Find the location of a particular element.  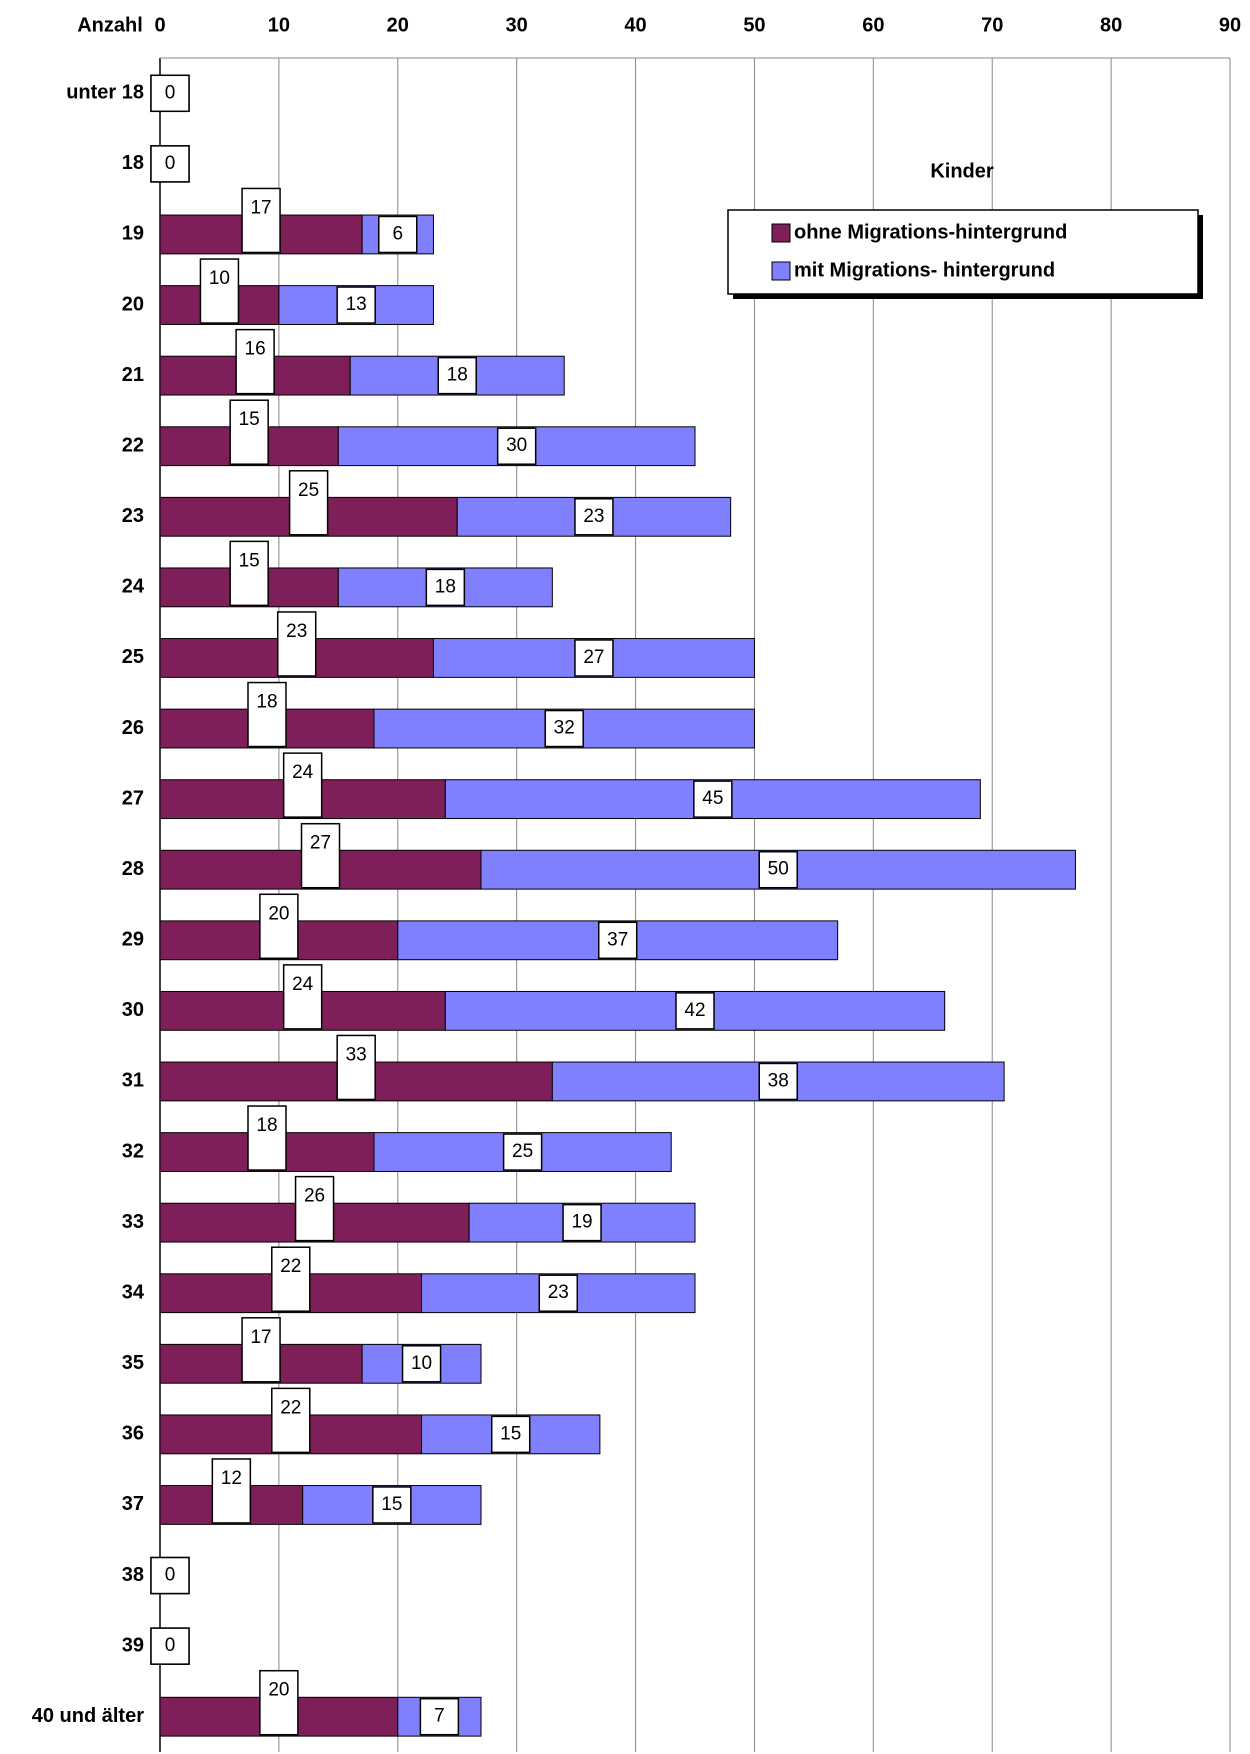

data-label: 37 is located at coordinates (617, 939).